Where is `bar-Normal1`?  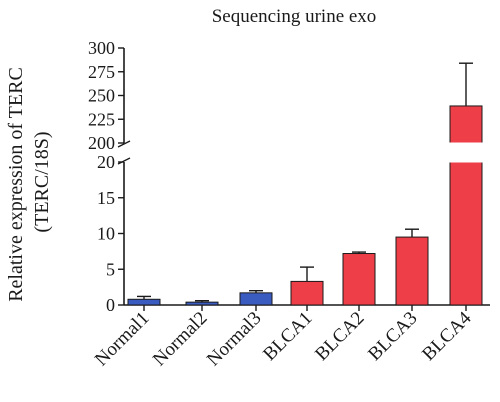
bar-Normal1 is located at coordinates (144, 302).